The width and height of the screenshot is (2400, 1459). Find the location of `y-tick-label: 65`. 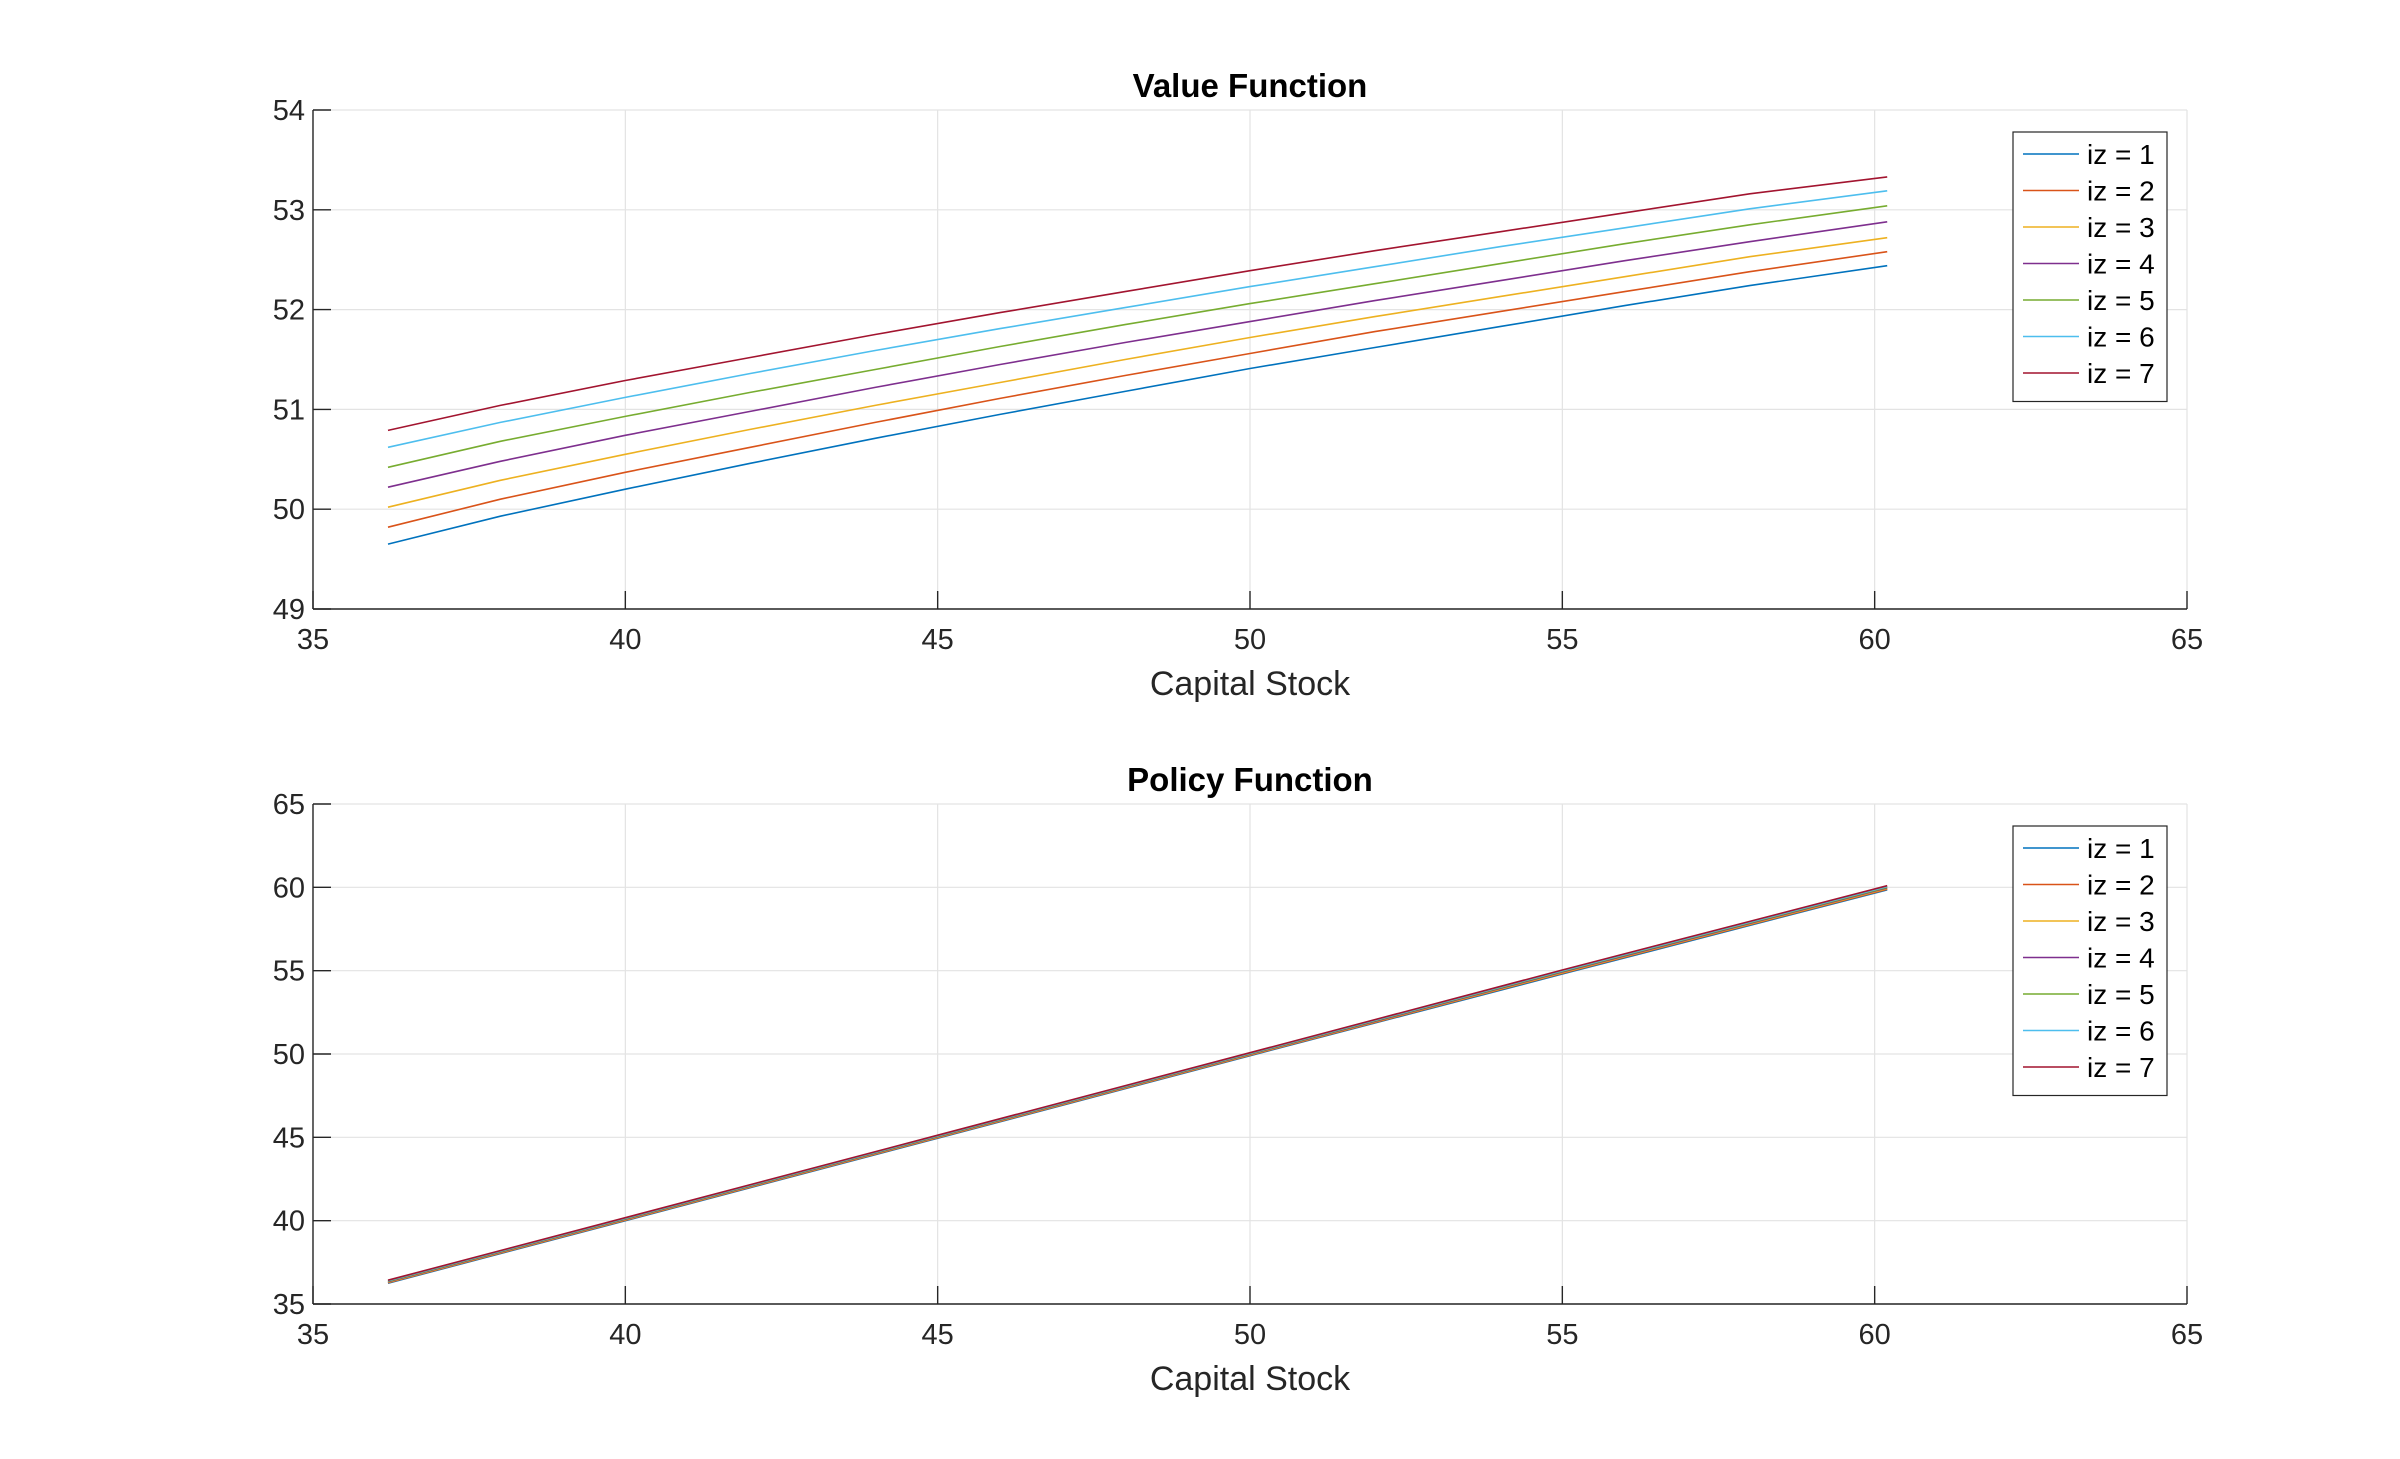

y-tick-label: 65 is located at coordinates (289, 805).